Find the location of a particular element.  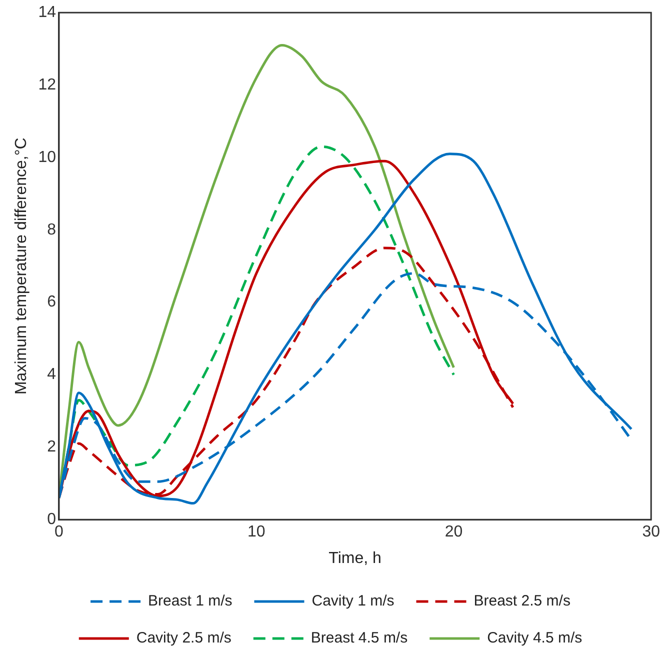

y-tick-label: 4 is located at coordinates (51, 375).